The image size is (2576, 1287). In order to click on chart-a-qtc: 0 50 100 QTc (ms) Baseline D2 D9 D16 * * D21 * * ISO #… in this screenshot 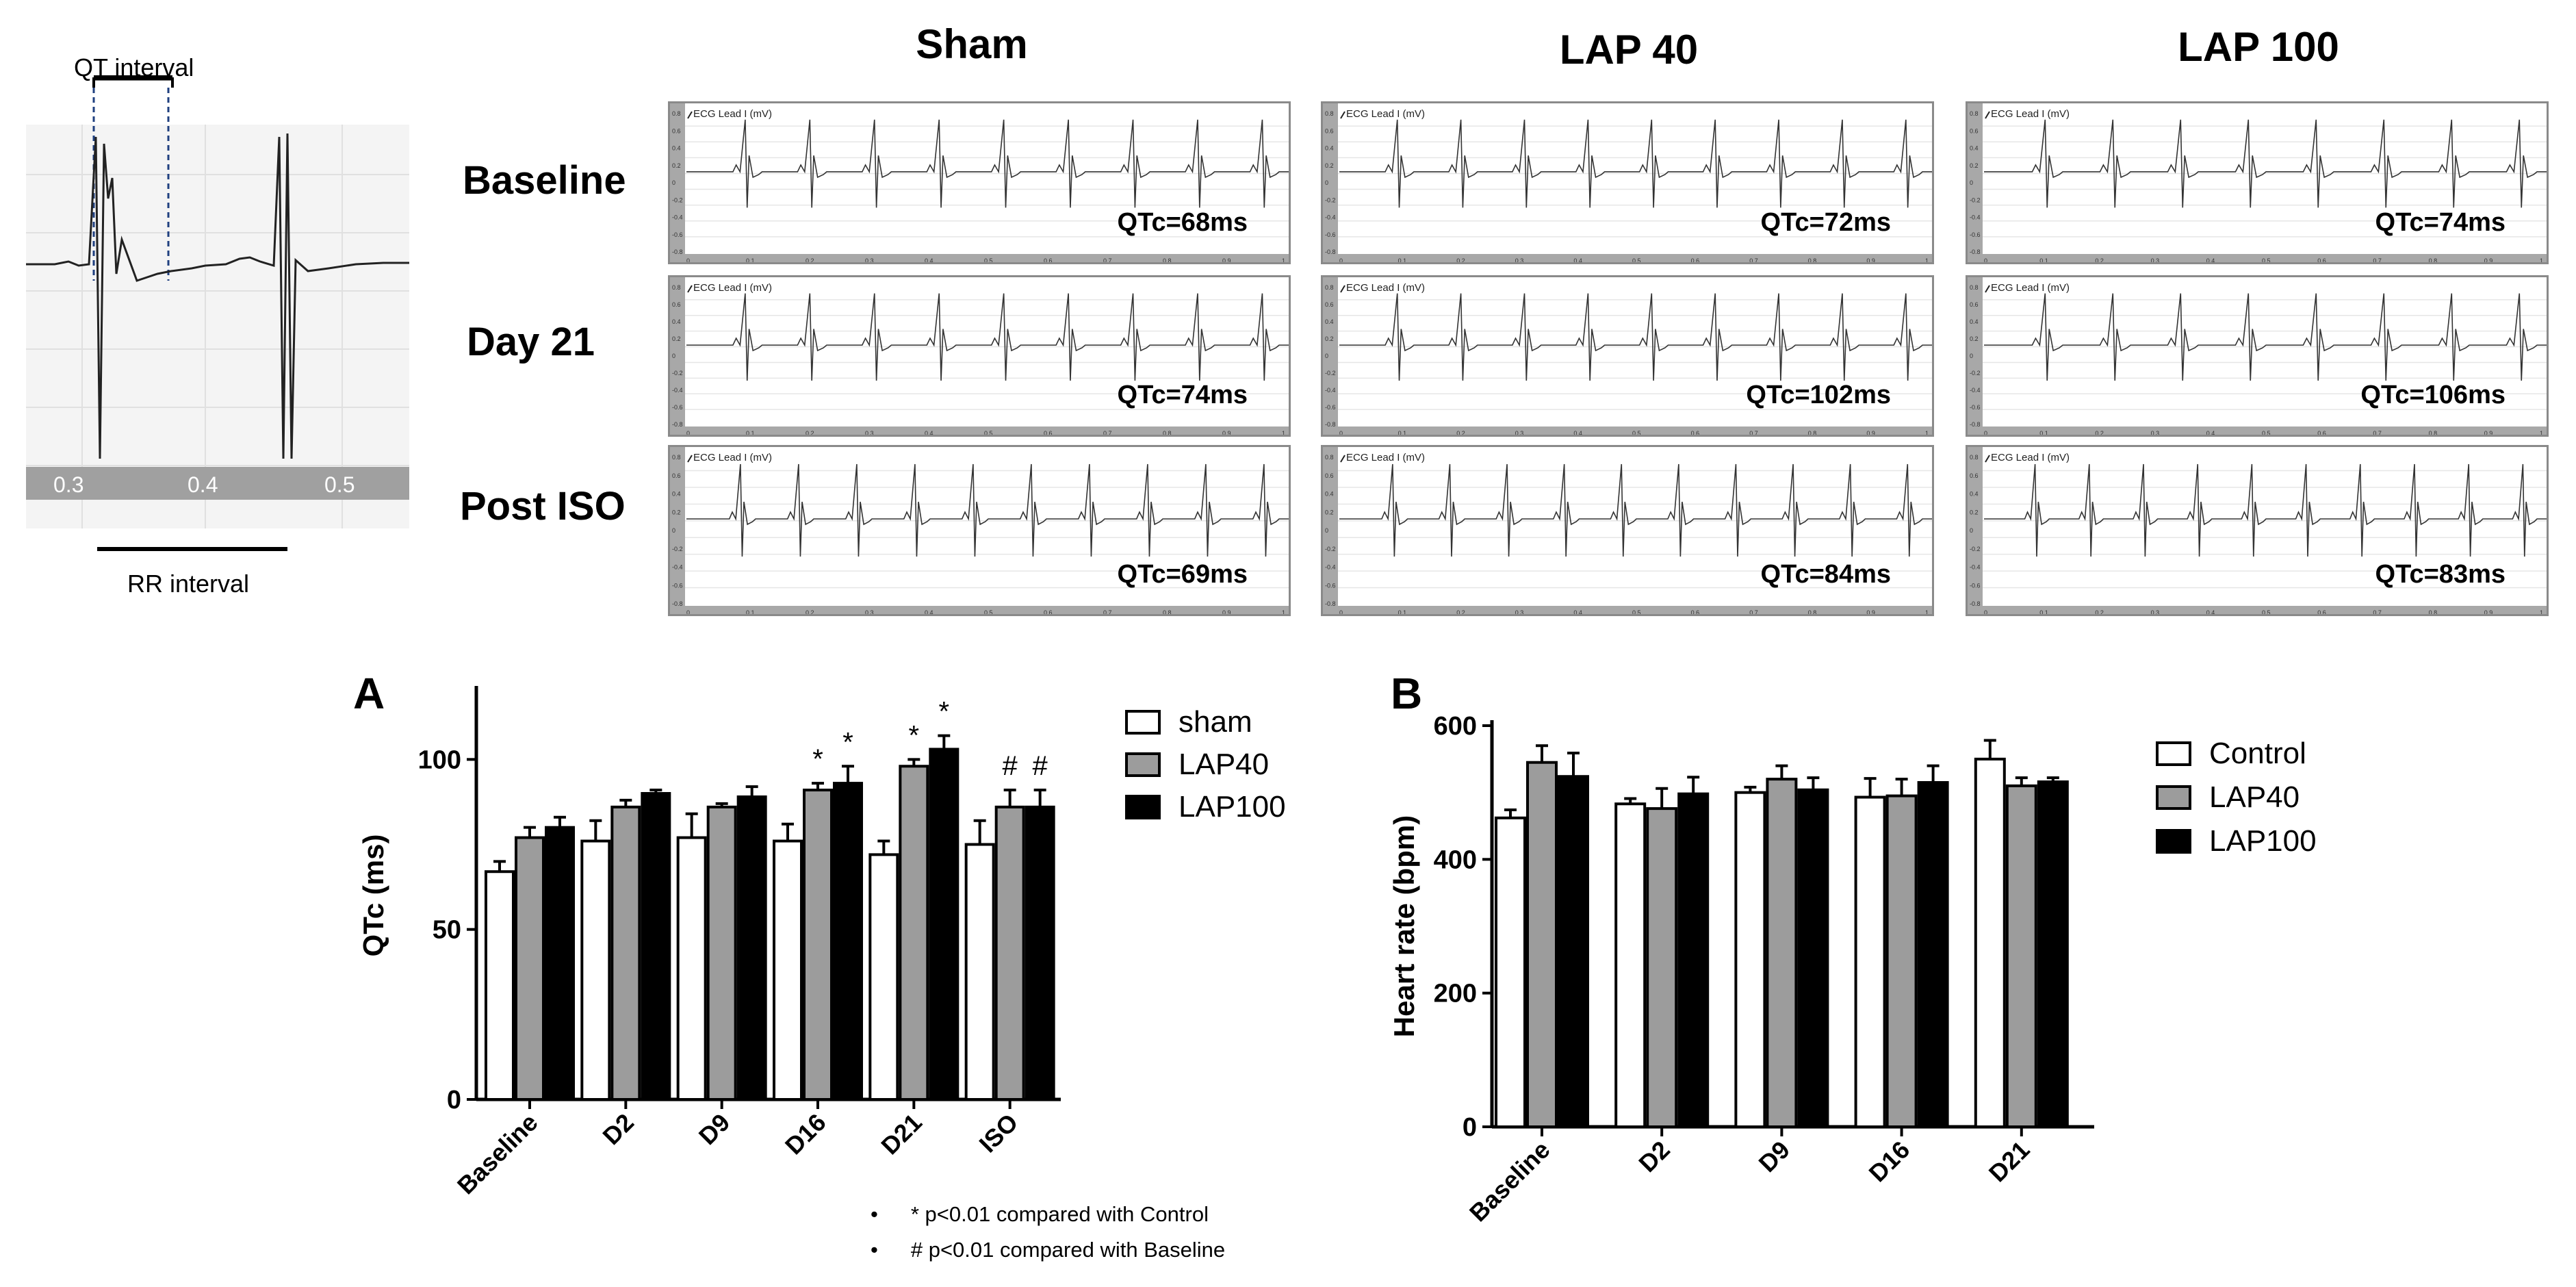, I will do `click(709, 942)`.